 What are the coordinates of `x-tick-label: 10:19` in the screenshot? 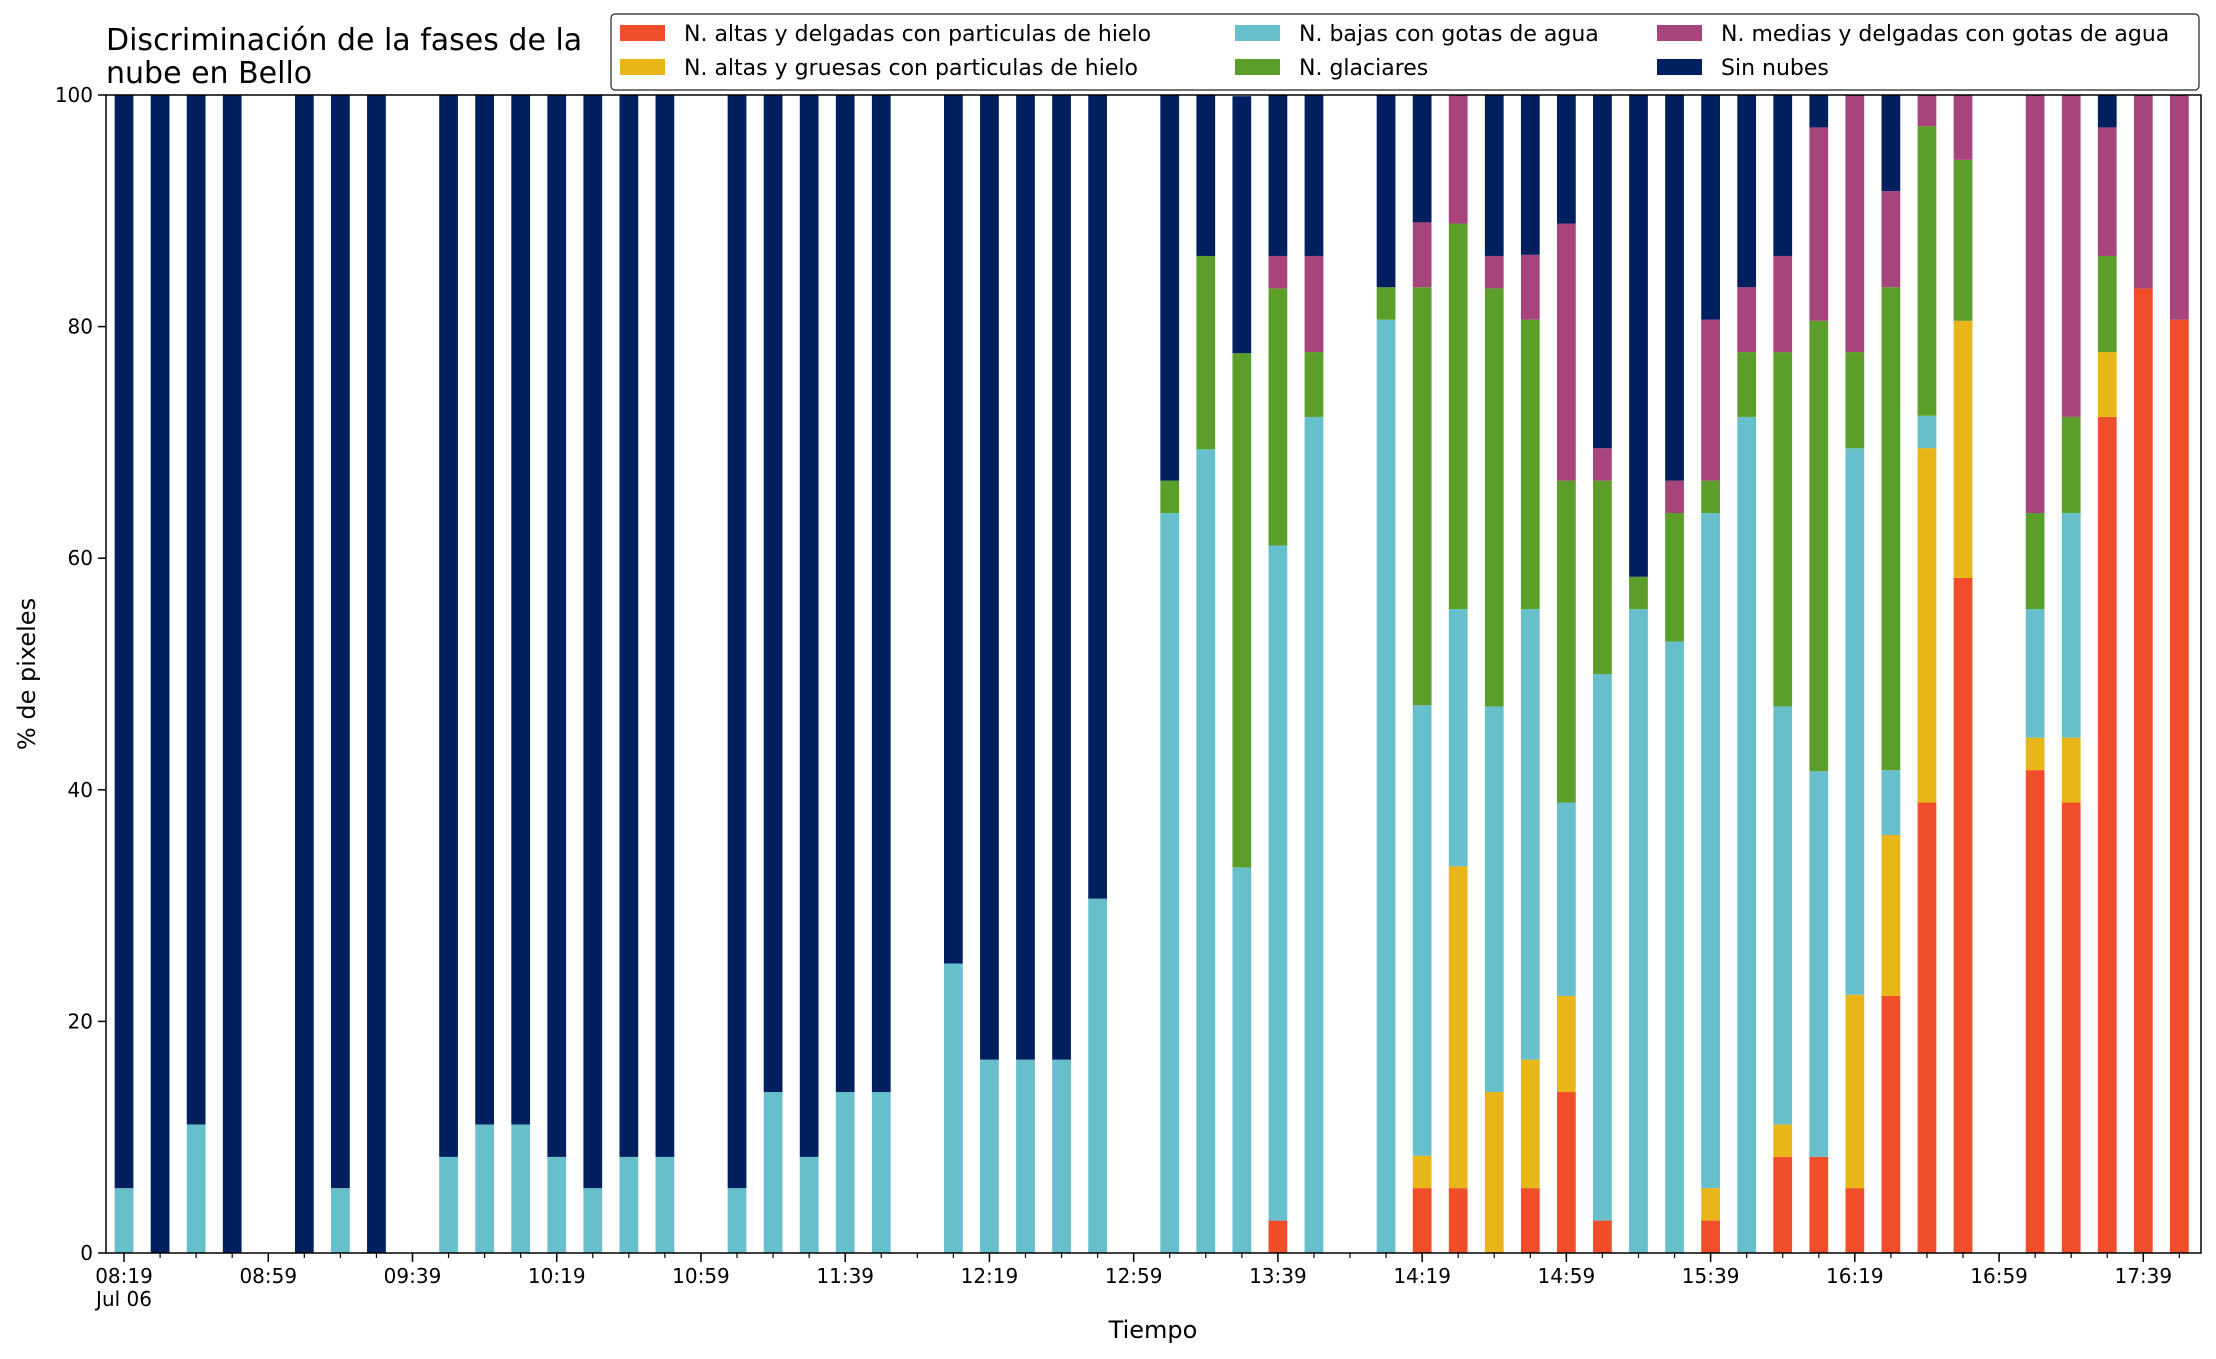 It's located at (557, 1276).